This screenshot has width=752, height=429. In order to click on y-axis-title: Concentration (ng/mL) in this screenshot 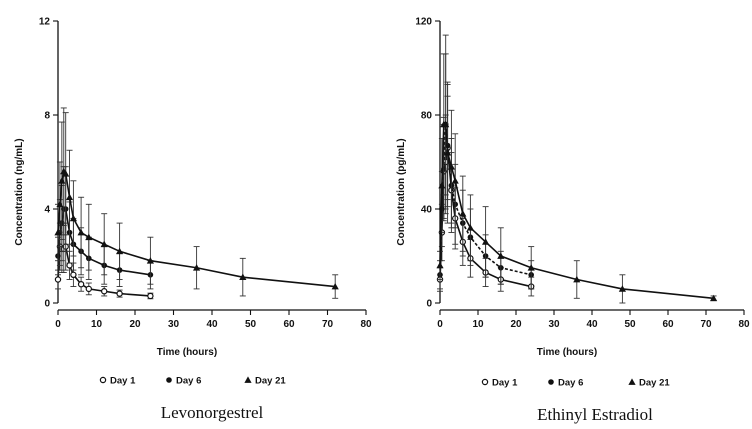, I will do `click(19, 191)`.